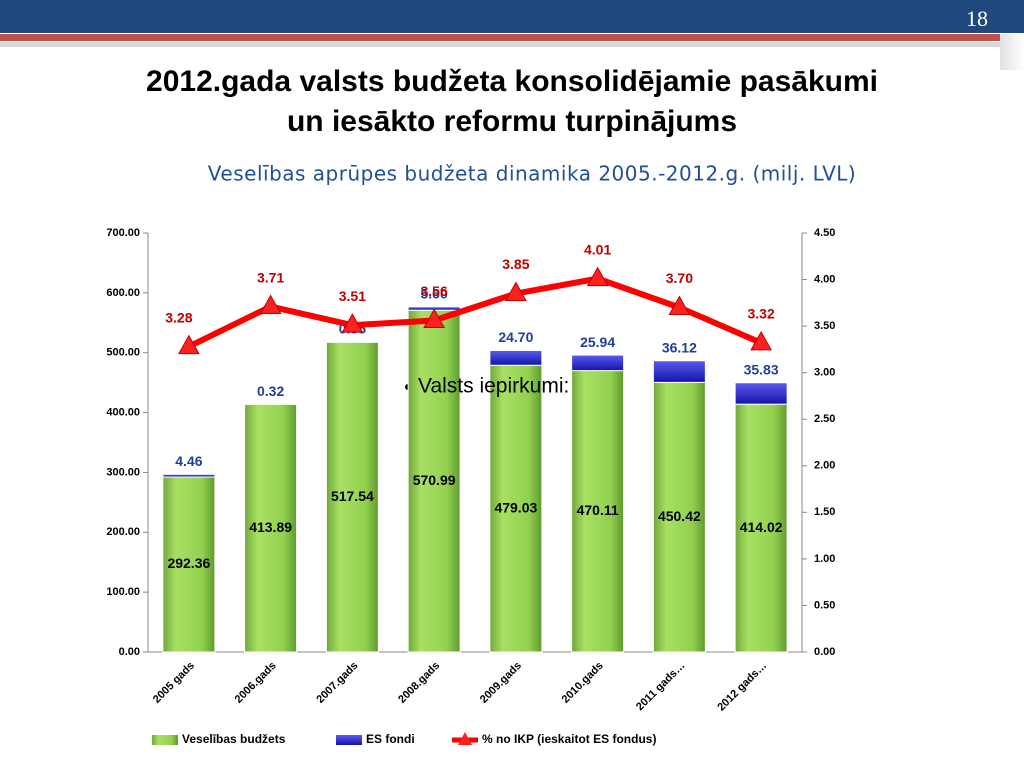  I want to click on y2-tick-label: 0.50, so click(824, 605).